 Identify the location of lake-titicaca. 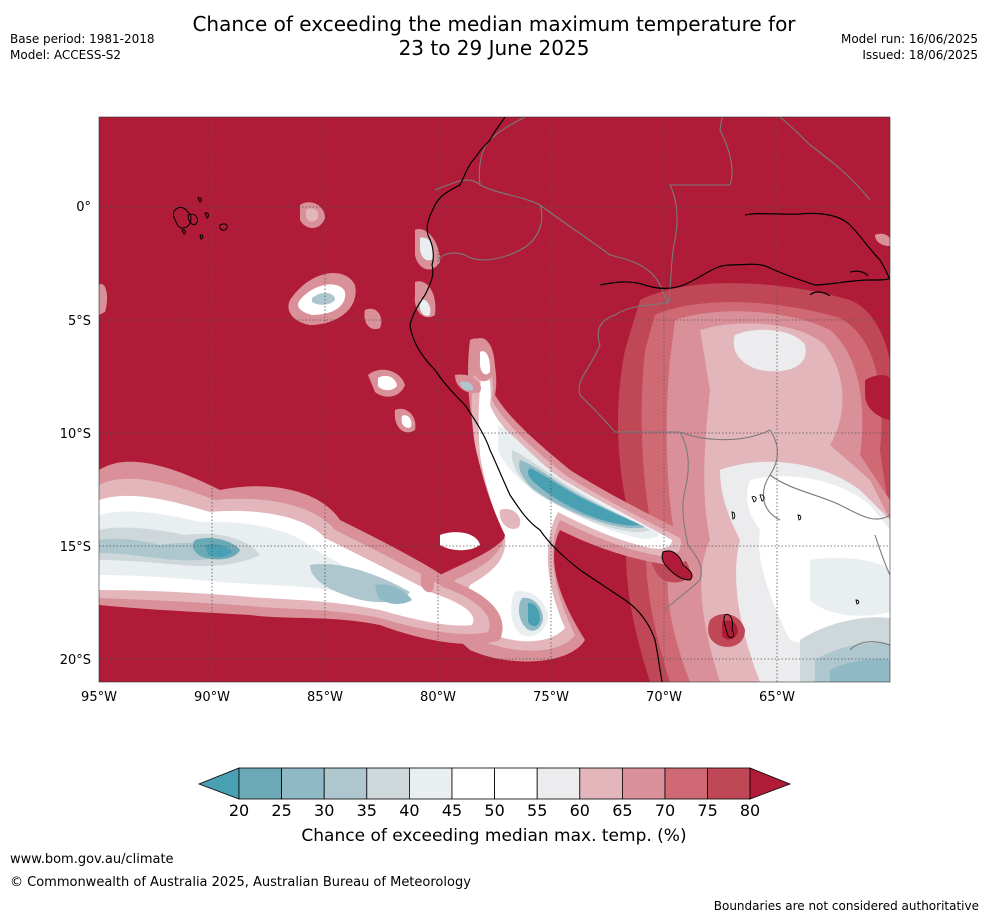
(677, 565).